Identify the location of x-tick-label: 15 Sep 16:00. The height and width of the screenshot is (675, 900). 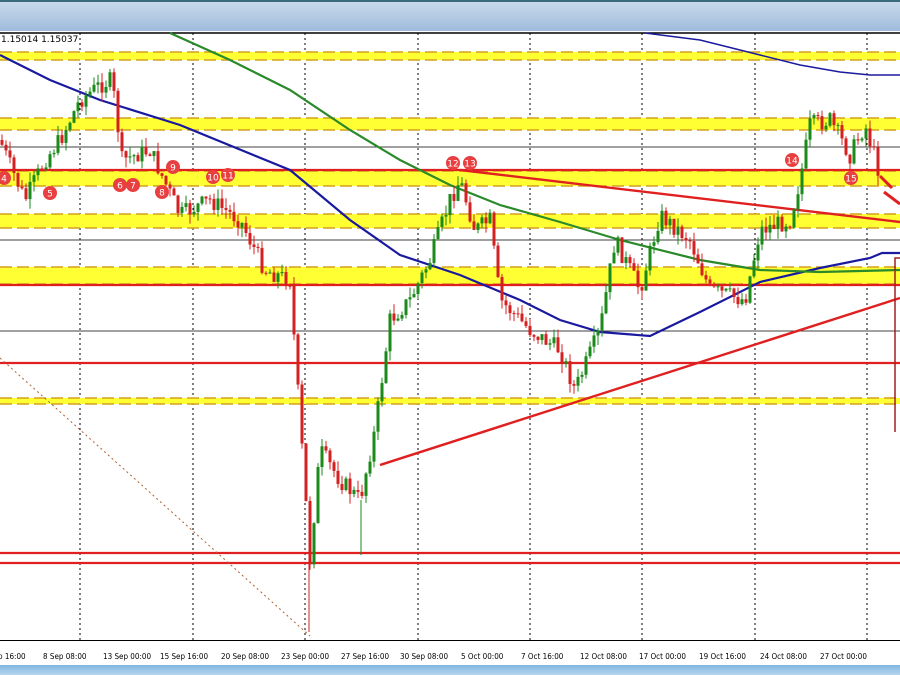
(184, 656).